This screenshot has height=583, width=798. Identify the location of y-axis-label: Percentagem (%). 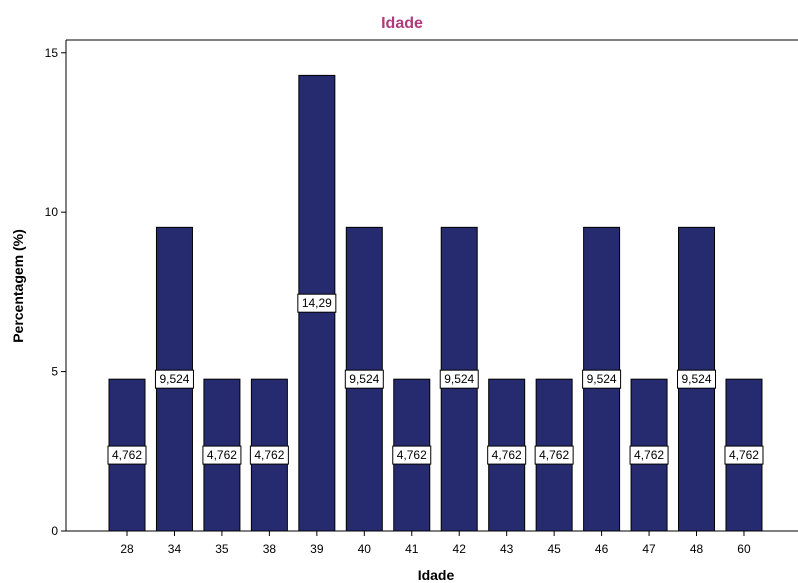
(18, 286).